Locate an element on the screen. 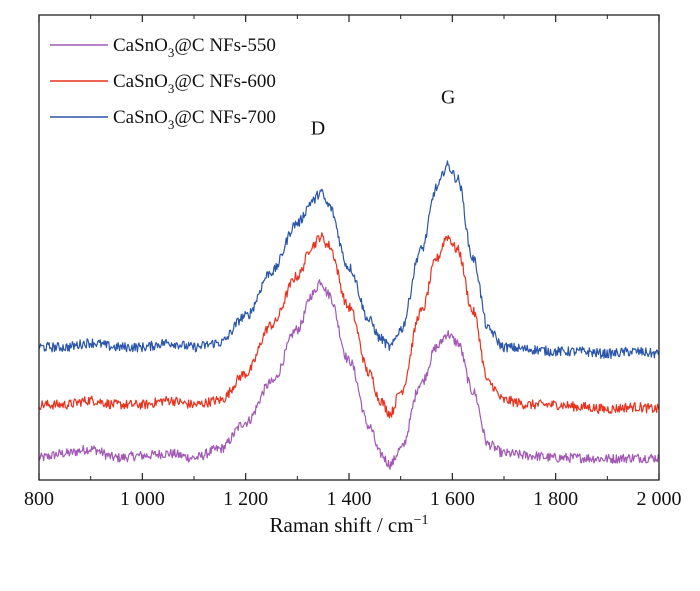 The image size is (700, 591). x-tick-label-1000: 1 000 is located at coordinates (142, 499).